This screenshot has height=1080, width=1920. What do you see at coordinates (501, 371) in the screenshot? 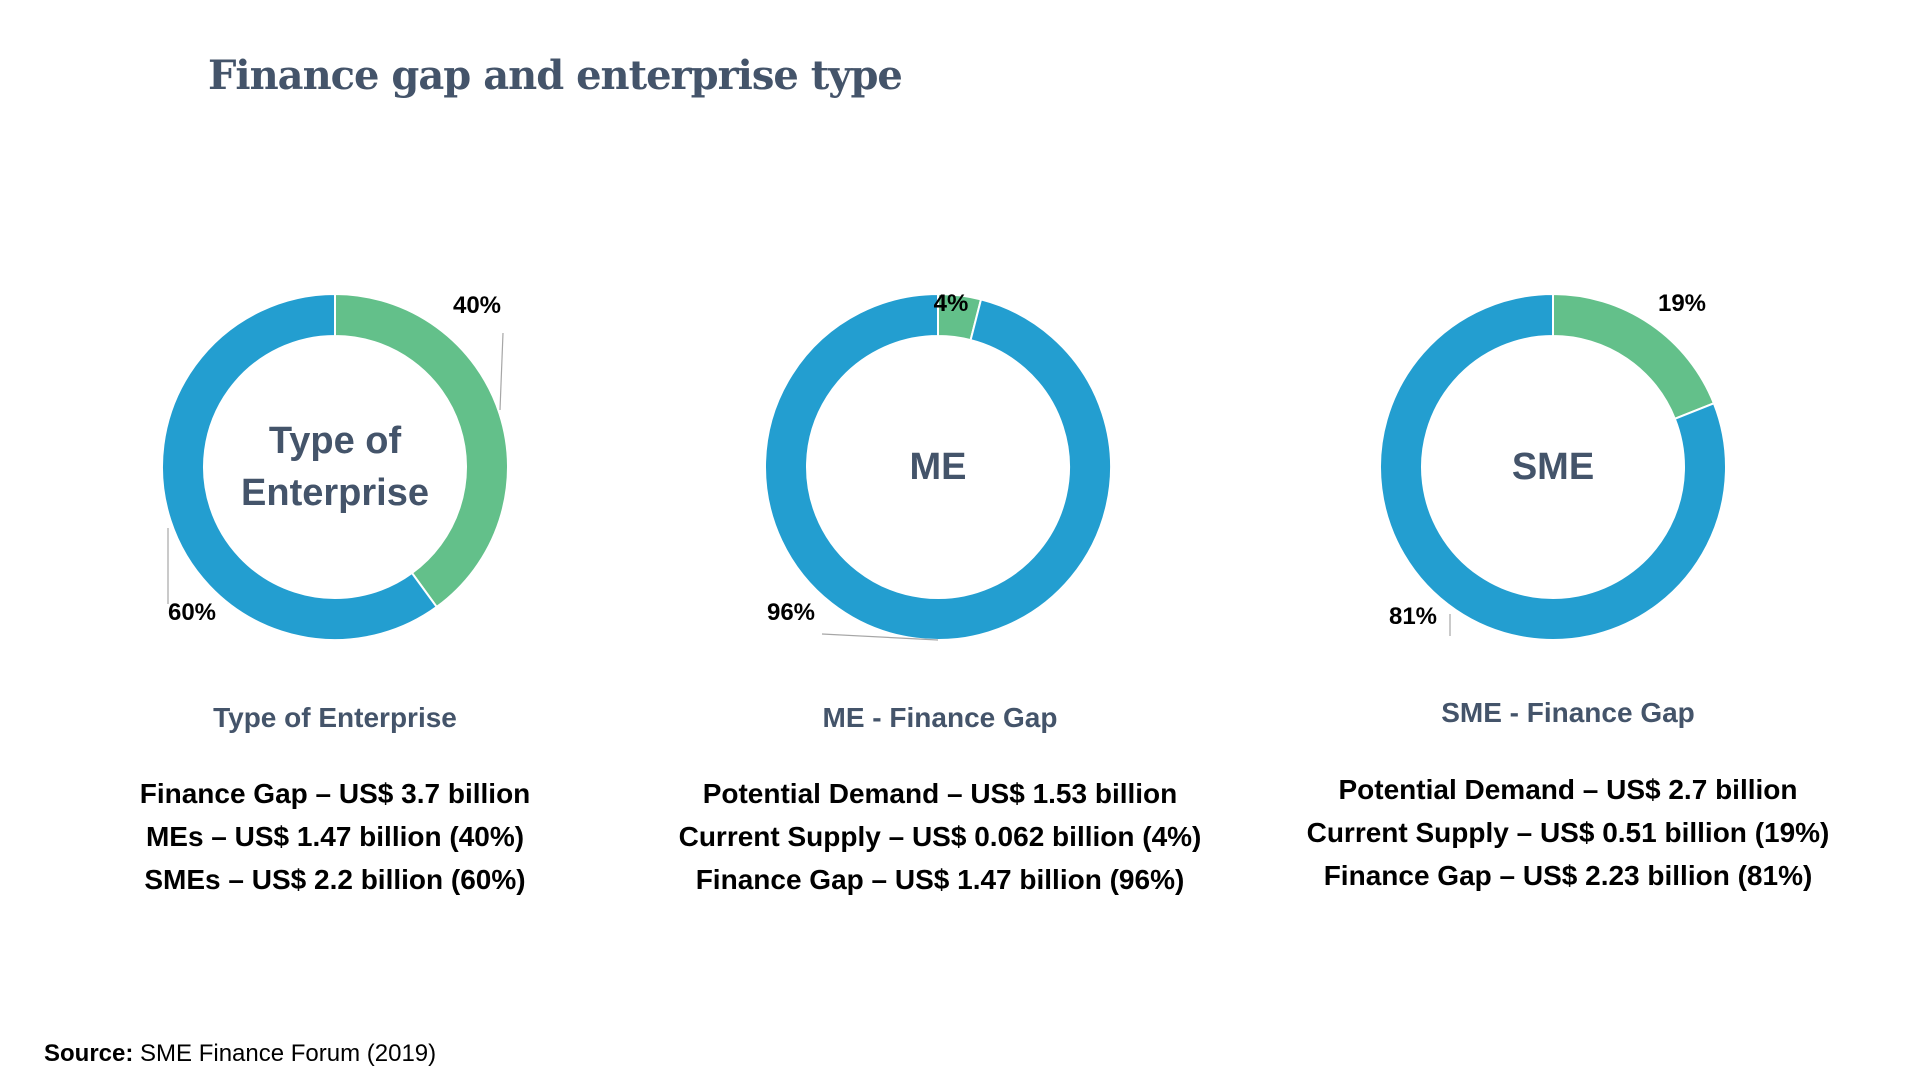
I see `leader-line-0-green` at bounding box center [501, 371].